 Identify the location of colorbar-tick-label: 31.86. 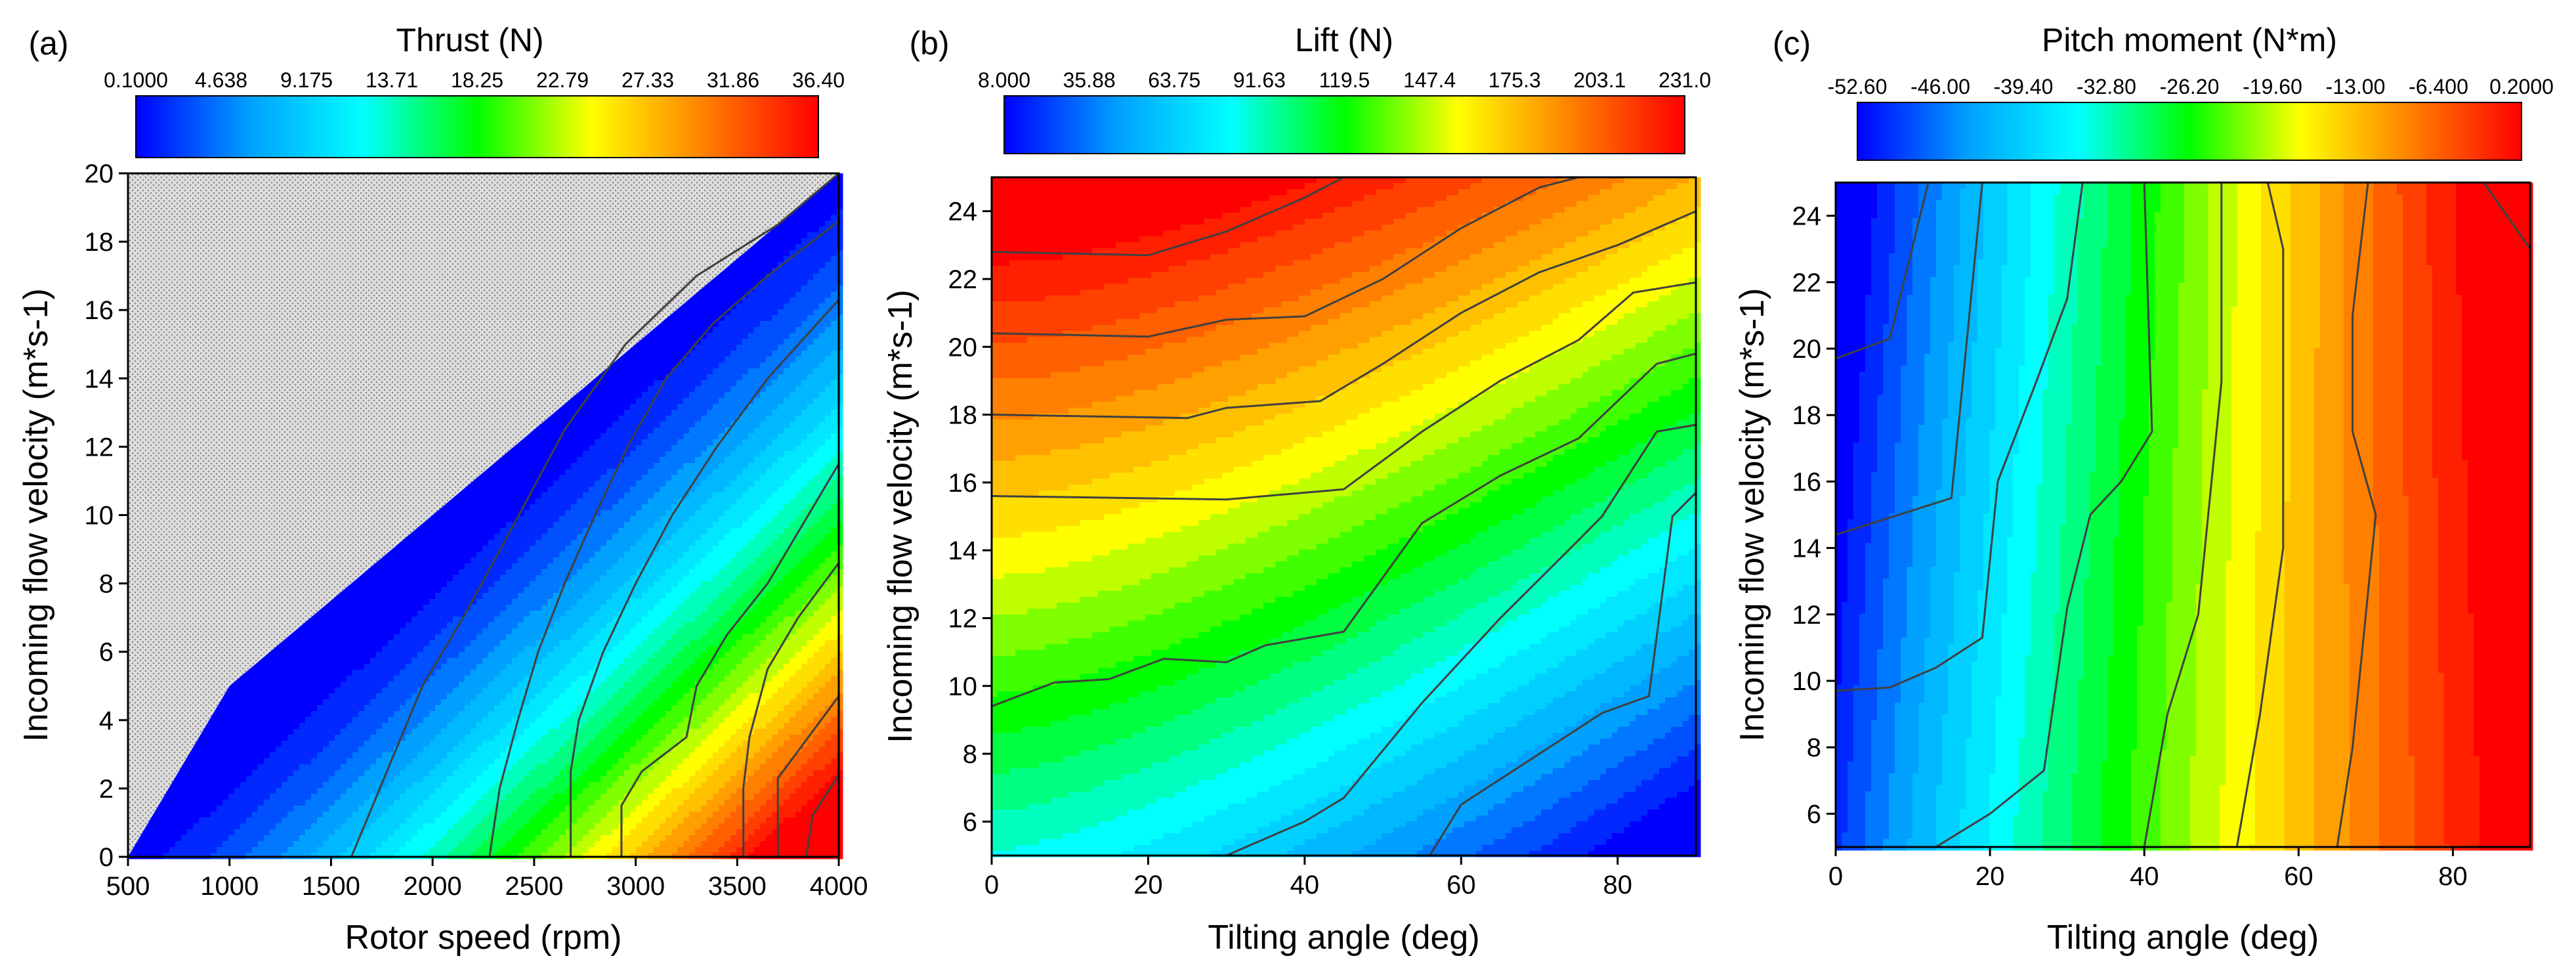
(733, 80).